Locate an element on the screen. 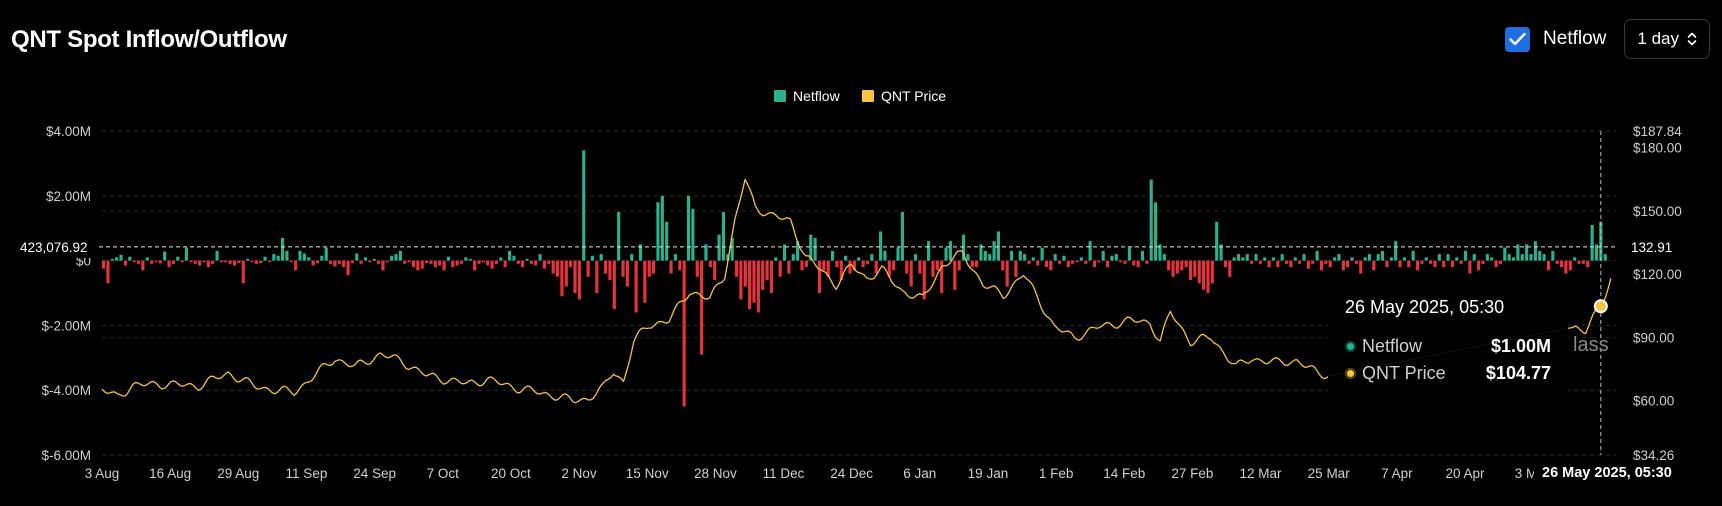 This screenshot has width=1722, height=506. x-tick-label: 11 Dec is located at coordinates (784, 473).